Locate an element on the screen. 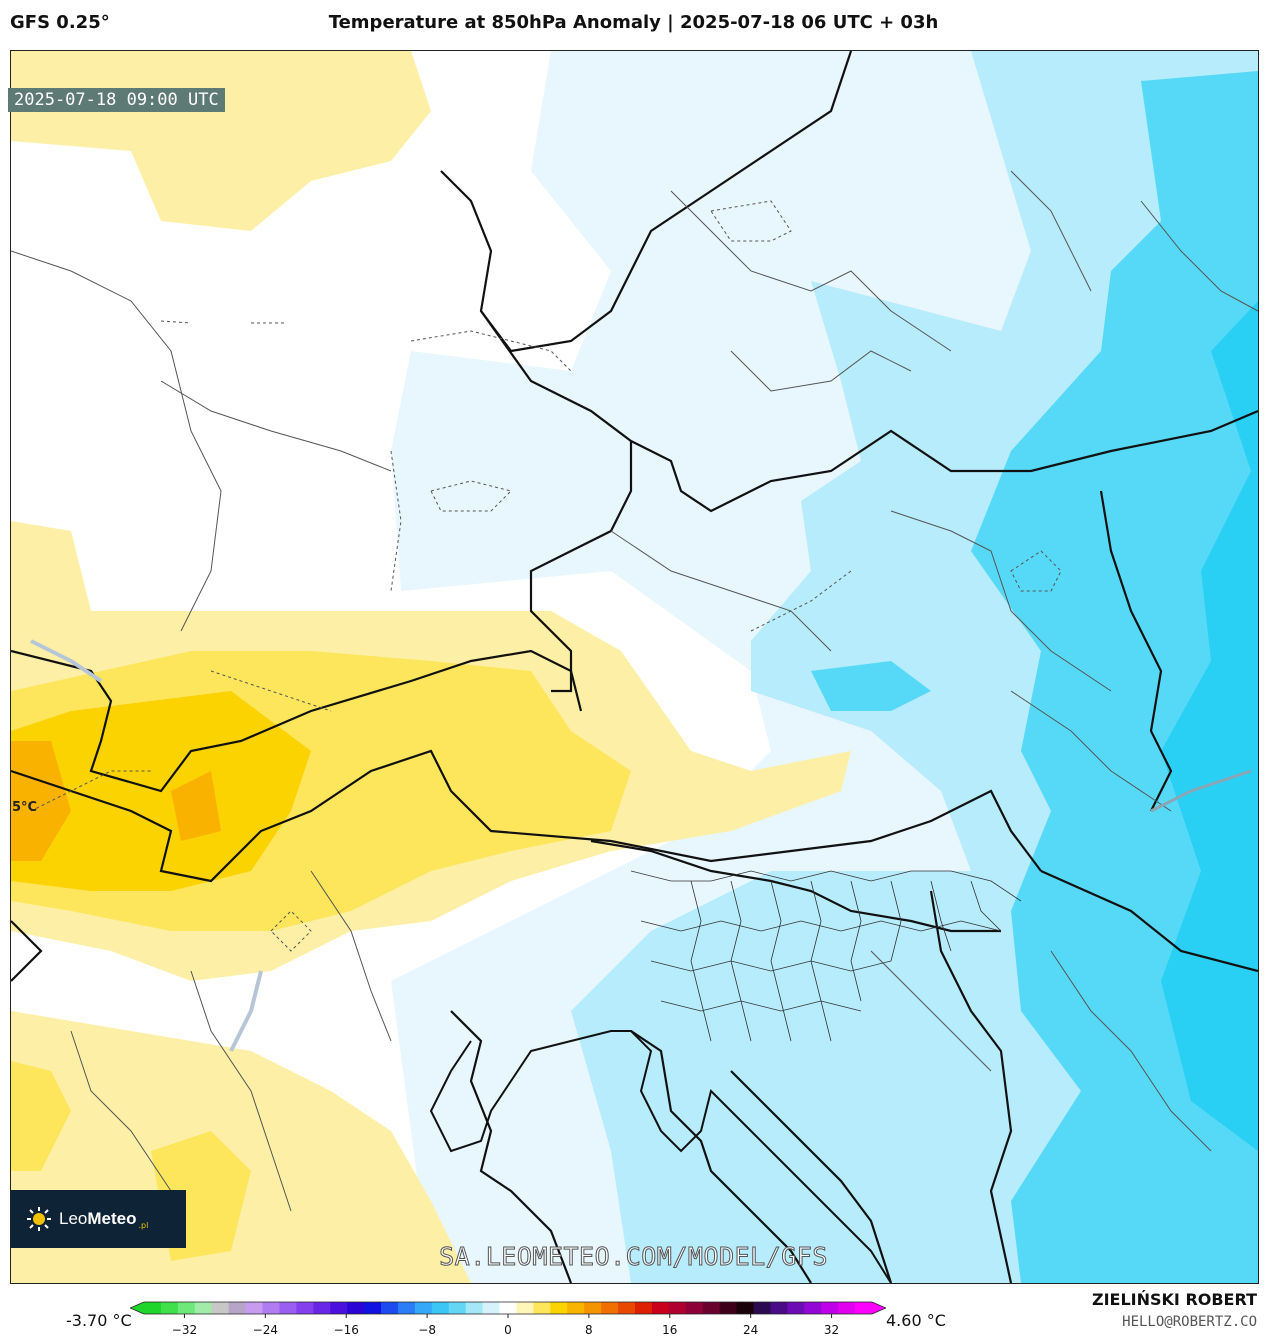 This screenshot has height=1339, width=1267. source-watermark: SA.LEOMETEO.COM/MODEL/GFS is located at coordinates (633, 1257).